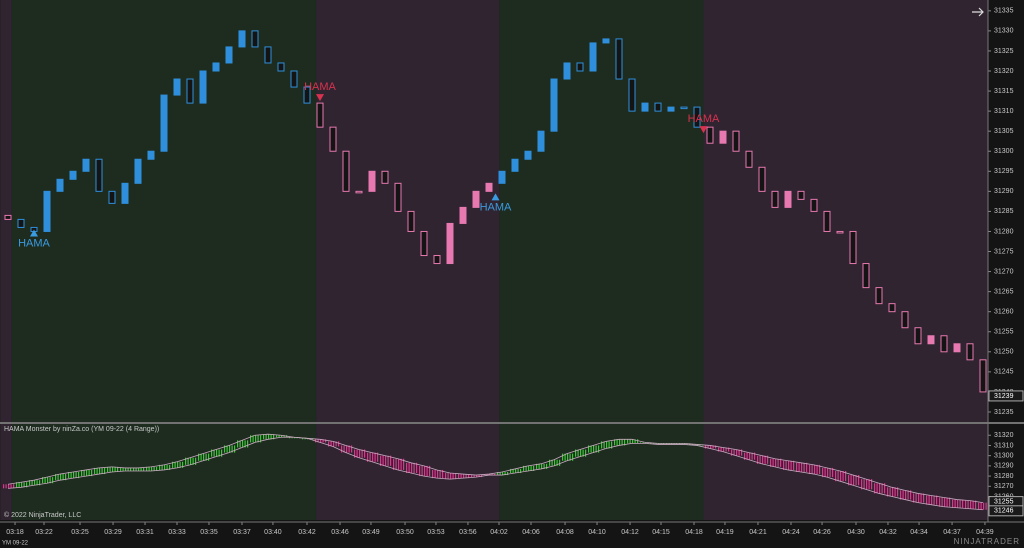 This screenshot has width=1024, height=548. Describe the element at coordinates (242, 532) in the screenshot. I see `x-tick-label: 03:37` at that location.